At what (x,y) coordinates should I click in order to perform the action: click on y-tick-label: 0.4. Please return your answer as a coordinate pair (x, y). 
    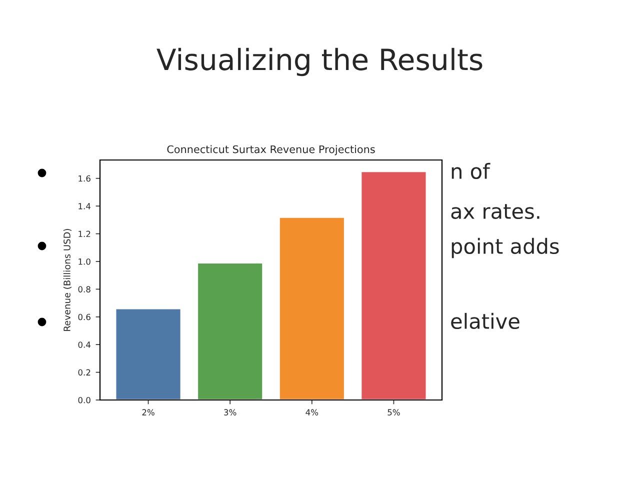
    Looking at the image, I should click on (84, 345).